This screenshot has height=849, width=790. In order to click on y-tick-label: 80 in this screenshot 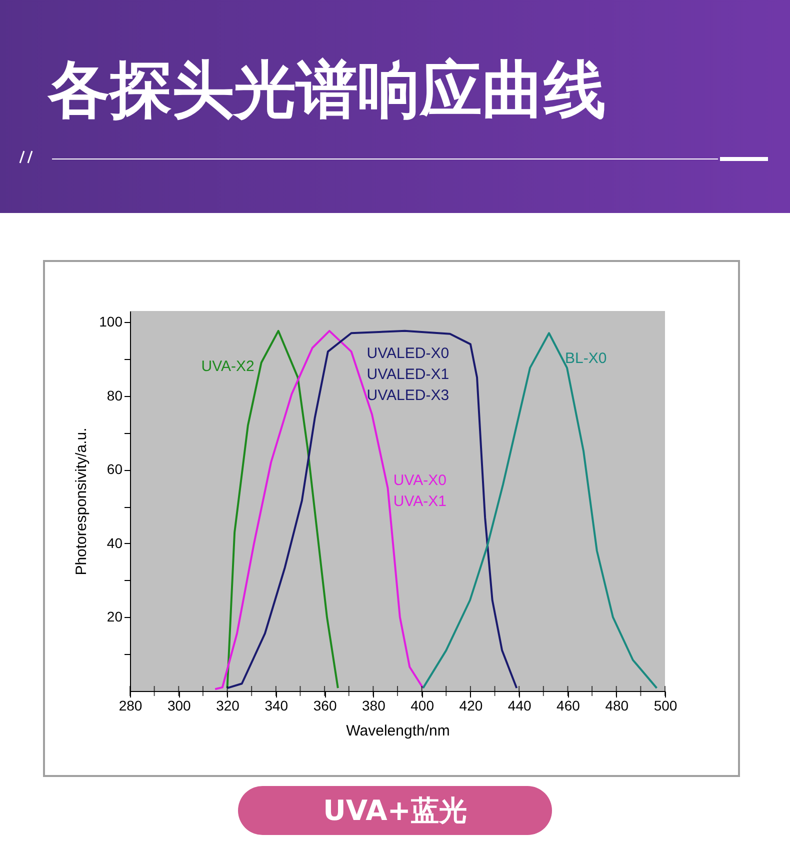, I will do `click(114, 395)`.